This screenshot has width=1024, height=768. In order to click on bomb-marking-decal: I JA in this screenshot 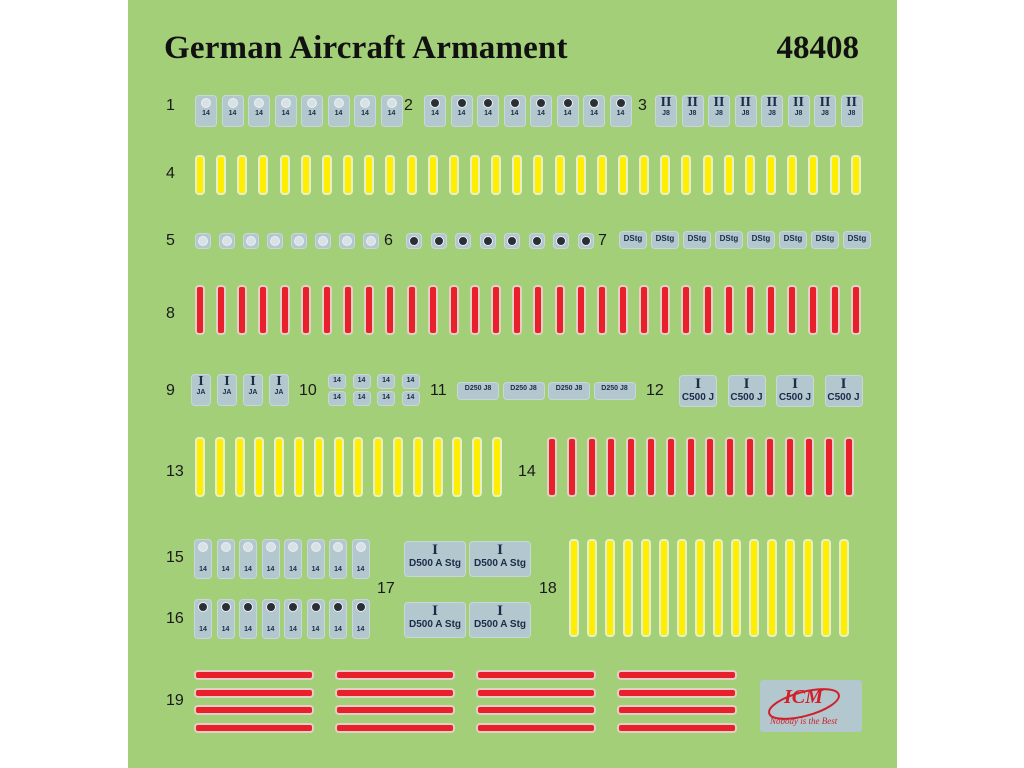, I will do `click(253, 390)`.